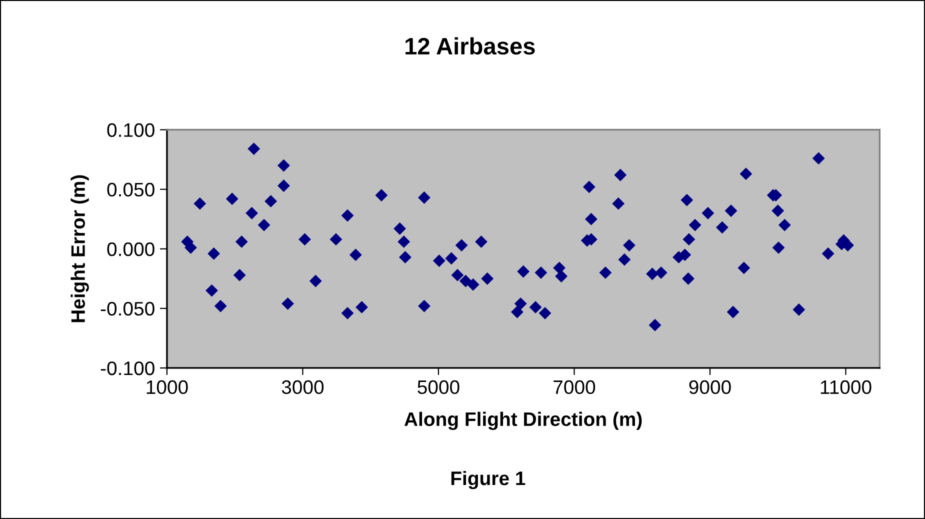 The height and width of the screenshot is (519, 925). I want to click on y-tick-label: -0.050, so click(127, 309).